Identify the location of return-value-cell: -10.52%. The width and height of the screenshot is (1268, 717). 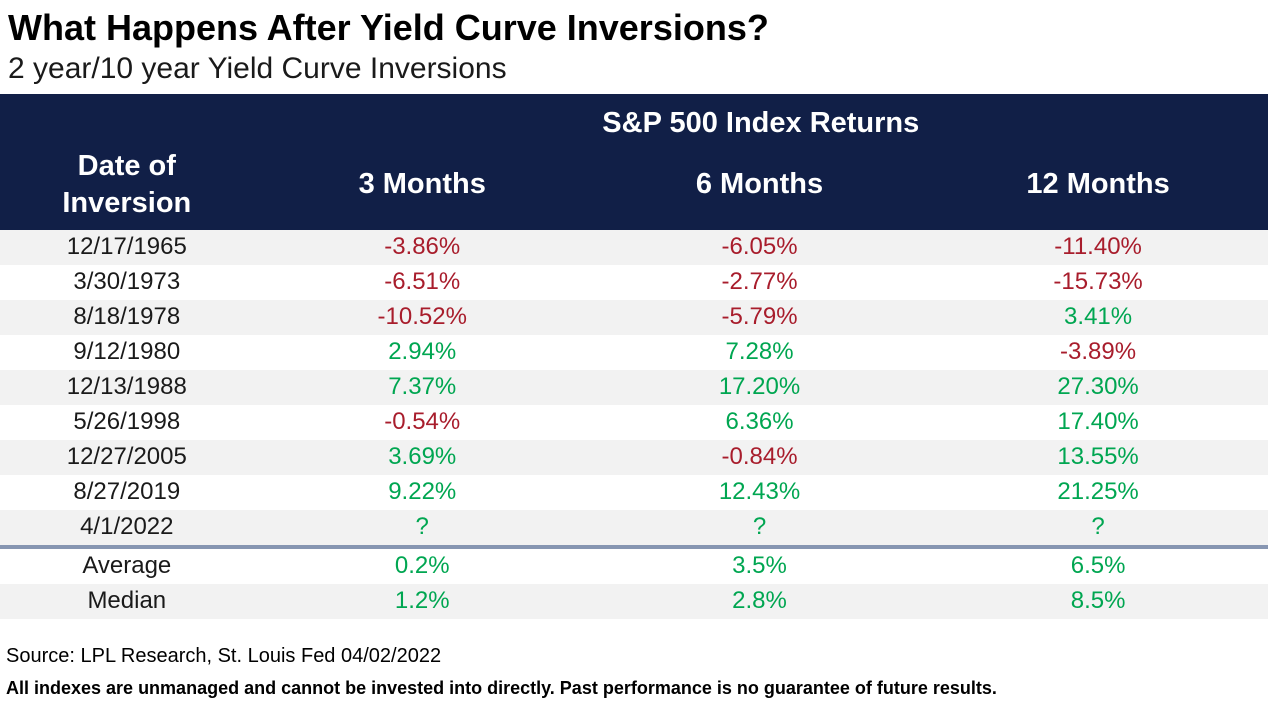
(422, 317).